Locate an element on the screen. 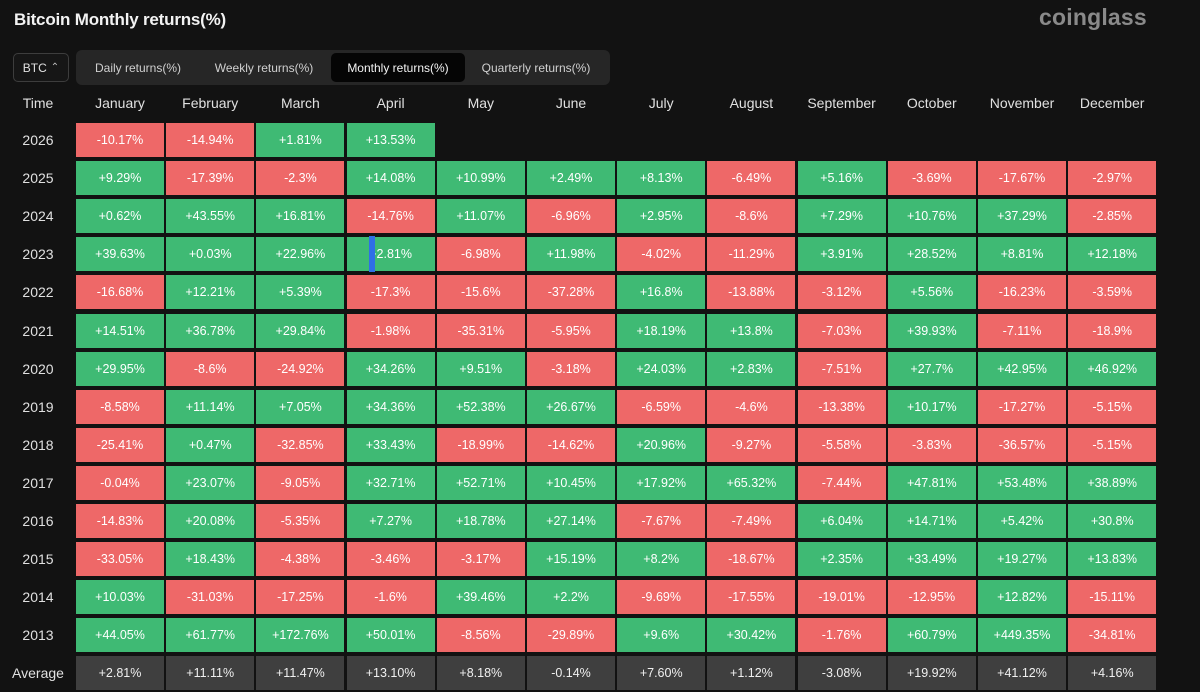 The image size is (1200, 692). return-cell: +2.83% is located at coordinates (751, 368).